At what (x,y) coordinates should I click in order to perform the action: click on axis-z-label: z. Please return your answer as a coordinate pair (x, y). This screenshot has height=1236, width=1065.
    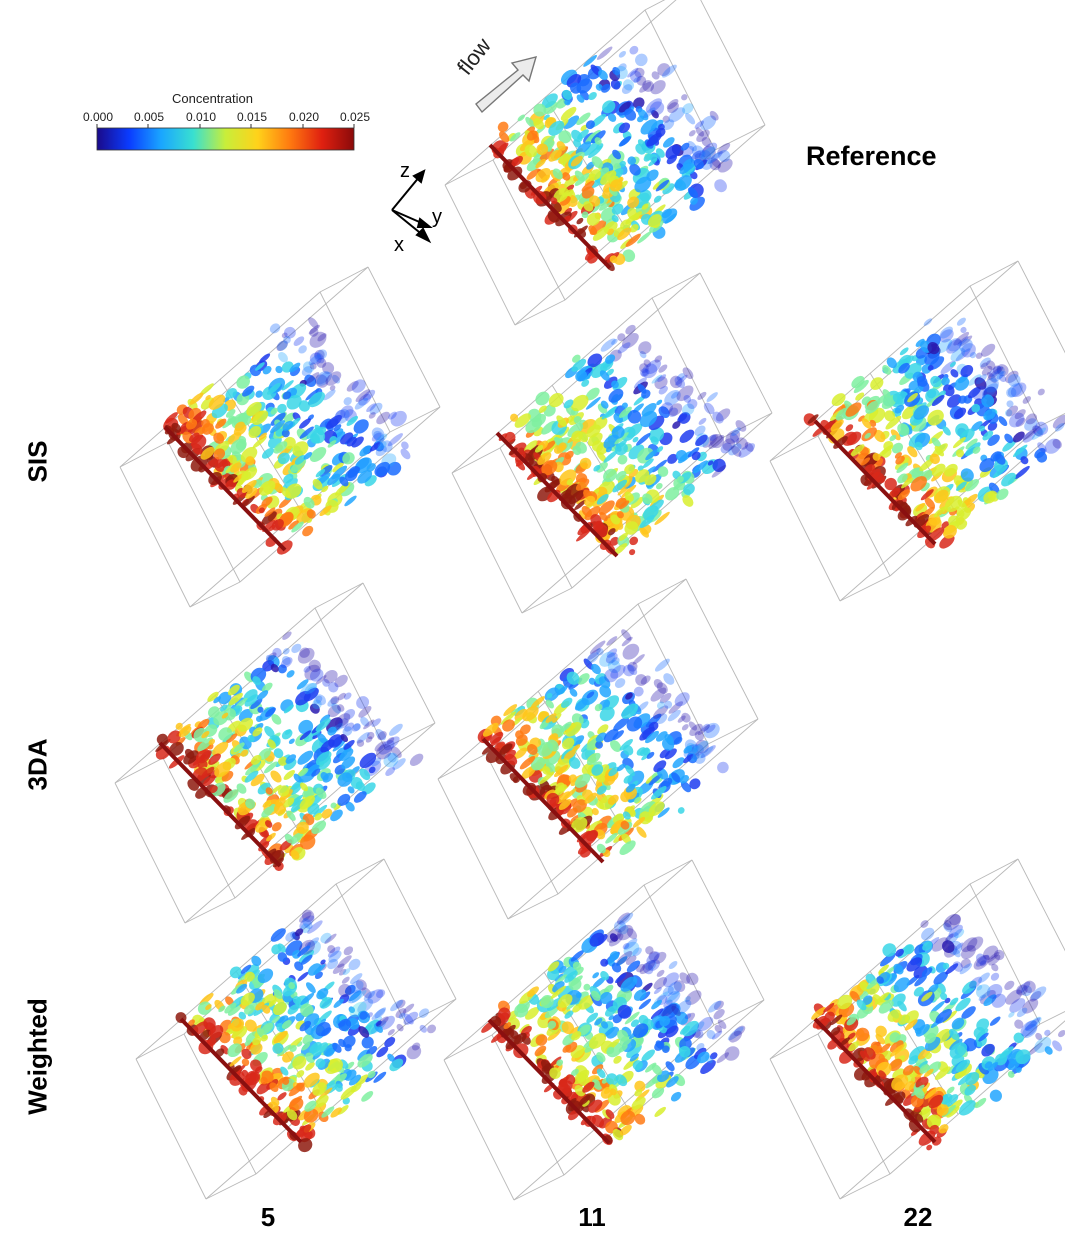
    Looking at the image, I should click on (405, 171).